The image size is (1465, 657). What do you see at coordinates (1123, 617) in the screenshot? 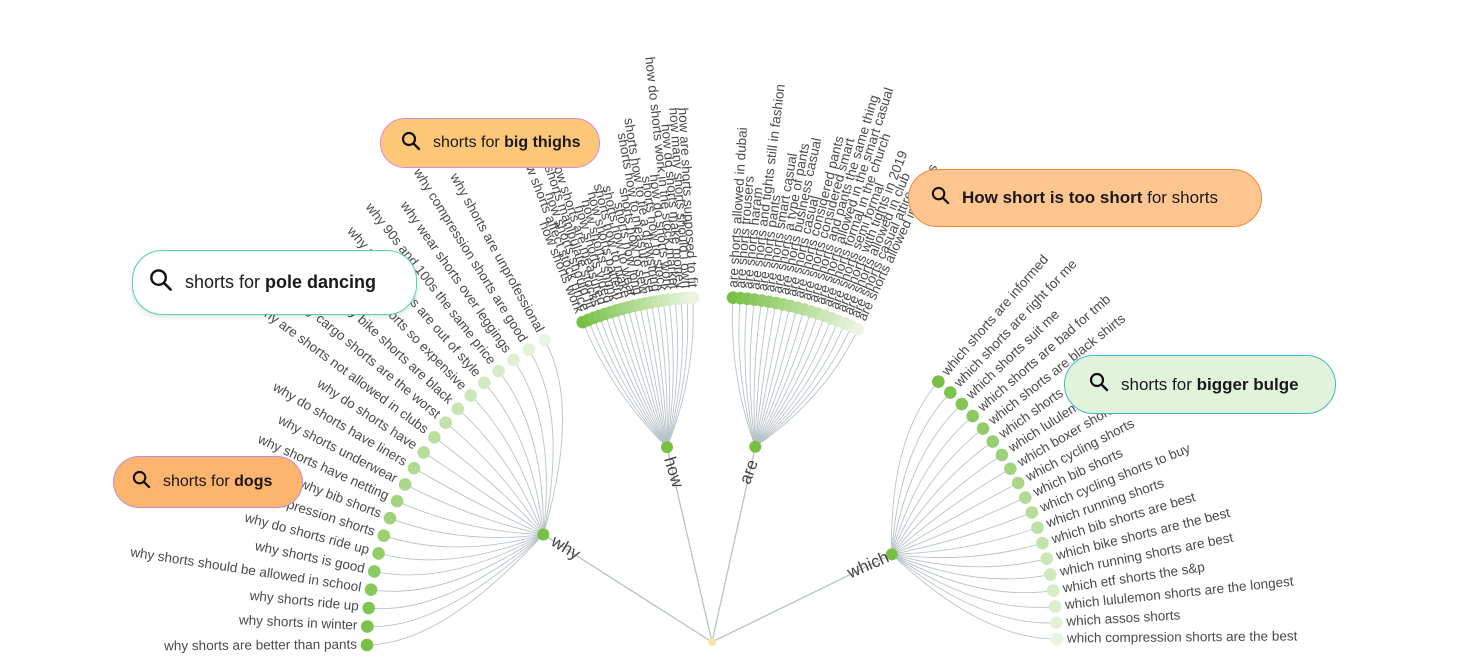
I see `keyword-label: which assos shorts` at bounding box center [1123, 617].